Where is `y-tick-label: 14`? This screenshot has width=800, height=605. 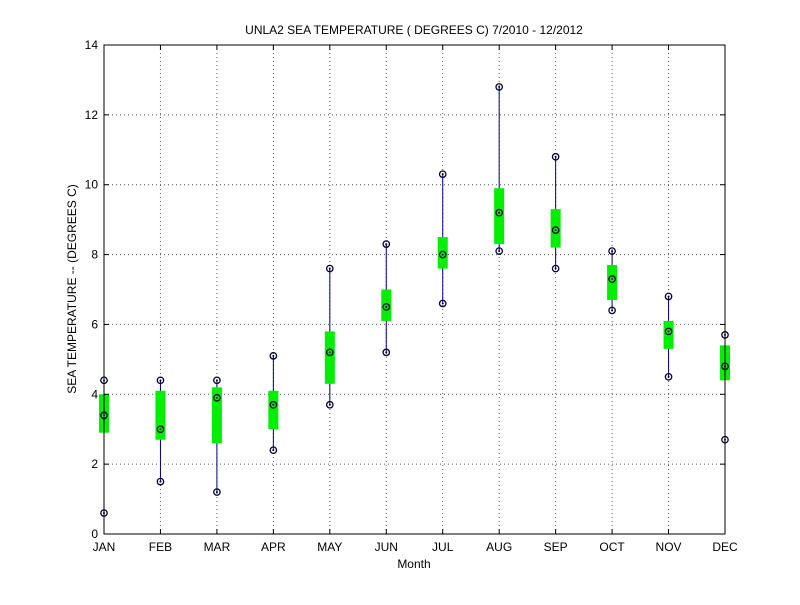 y-tick-label: 14 is located at coordinates (92, 45).